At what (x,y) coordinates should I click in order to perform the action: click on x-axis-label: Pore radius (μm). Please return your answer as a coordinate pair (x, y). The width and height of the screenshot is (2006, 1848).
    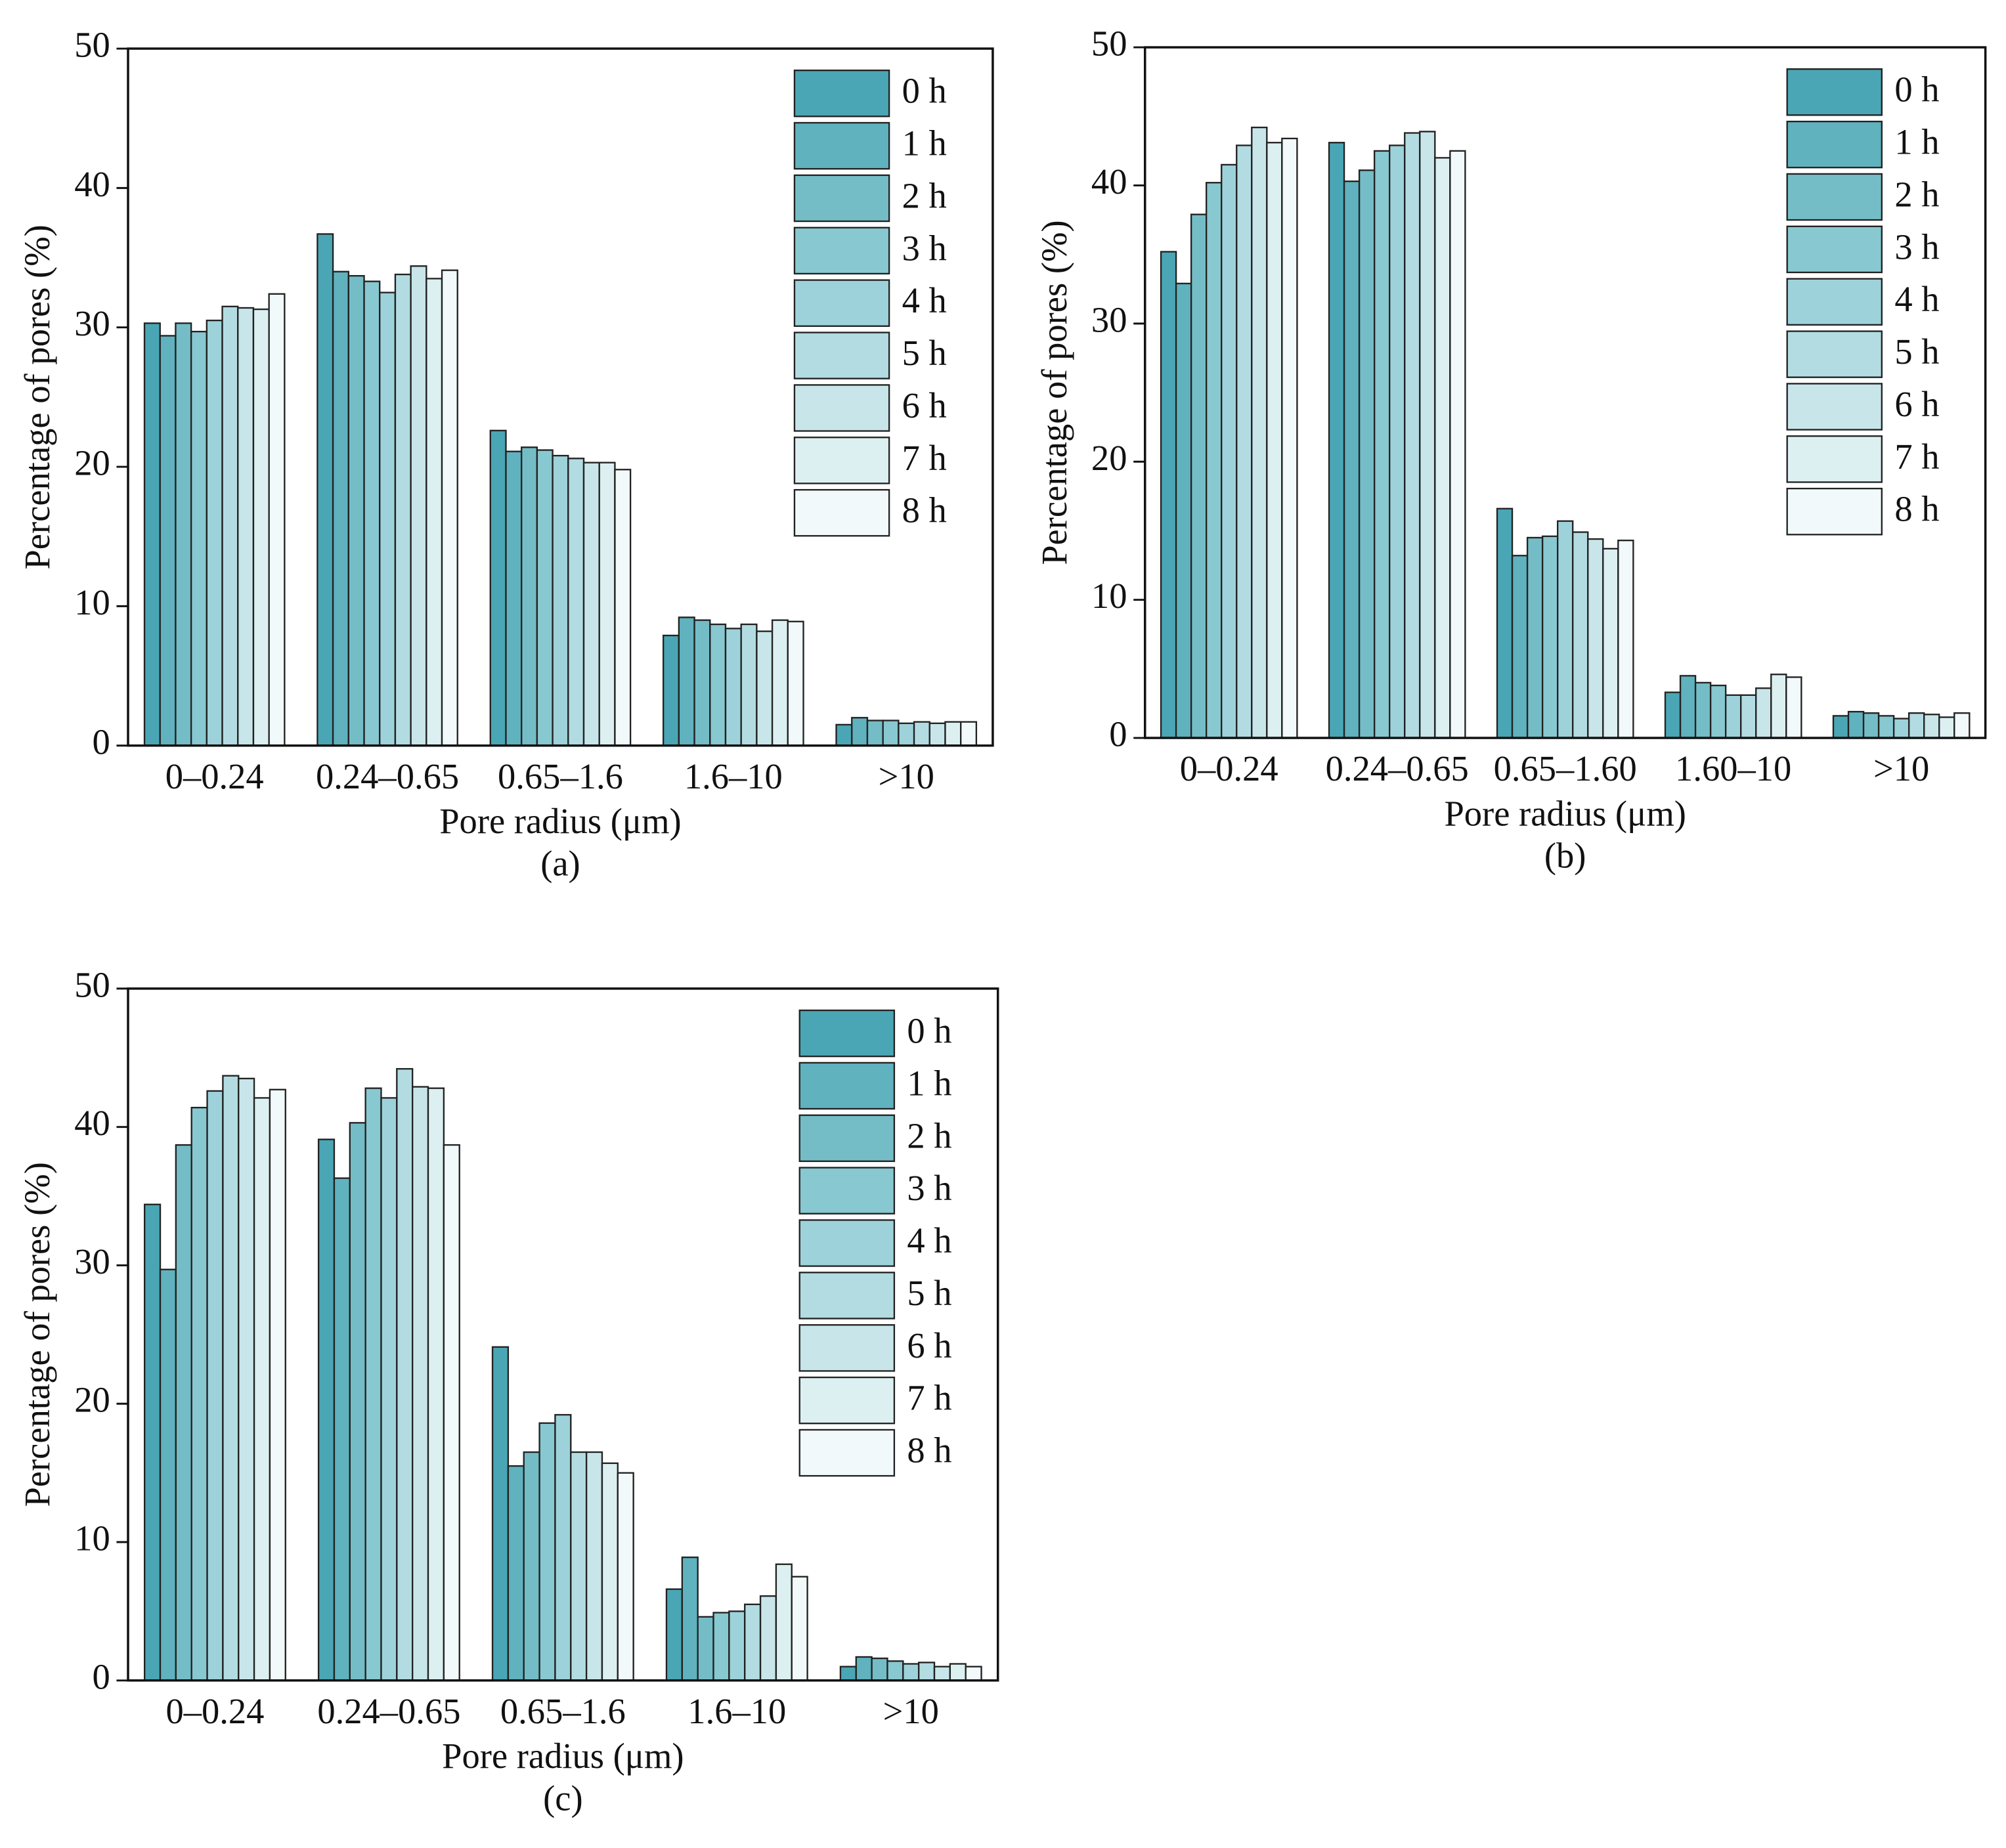
    Looking at the image, I should click on (563, 1756).